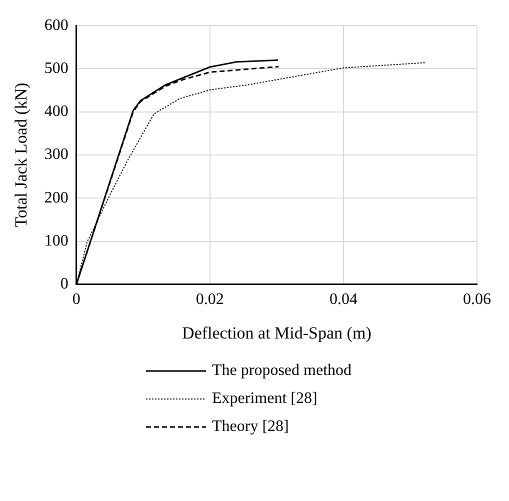 This screenshot has height=501, width=509. Describe the element at coordinates (477, 299) in the screenshot. I see `x-tick-label: 0.06` at that location.